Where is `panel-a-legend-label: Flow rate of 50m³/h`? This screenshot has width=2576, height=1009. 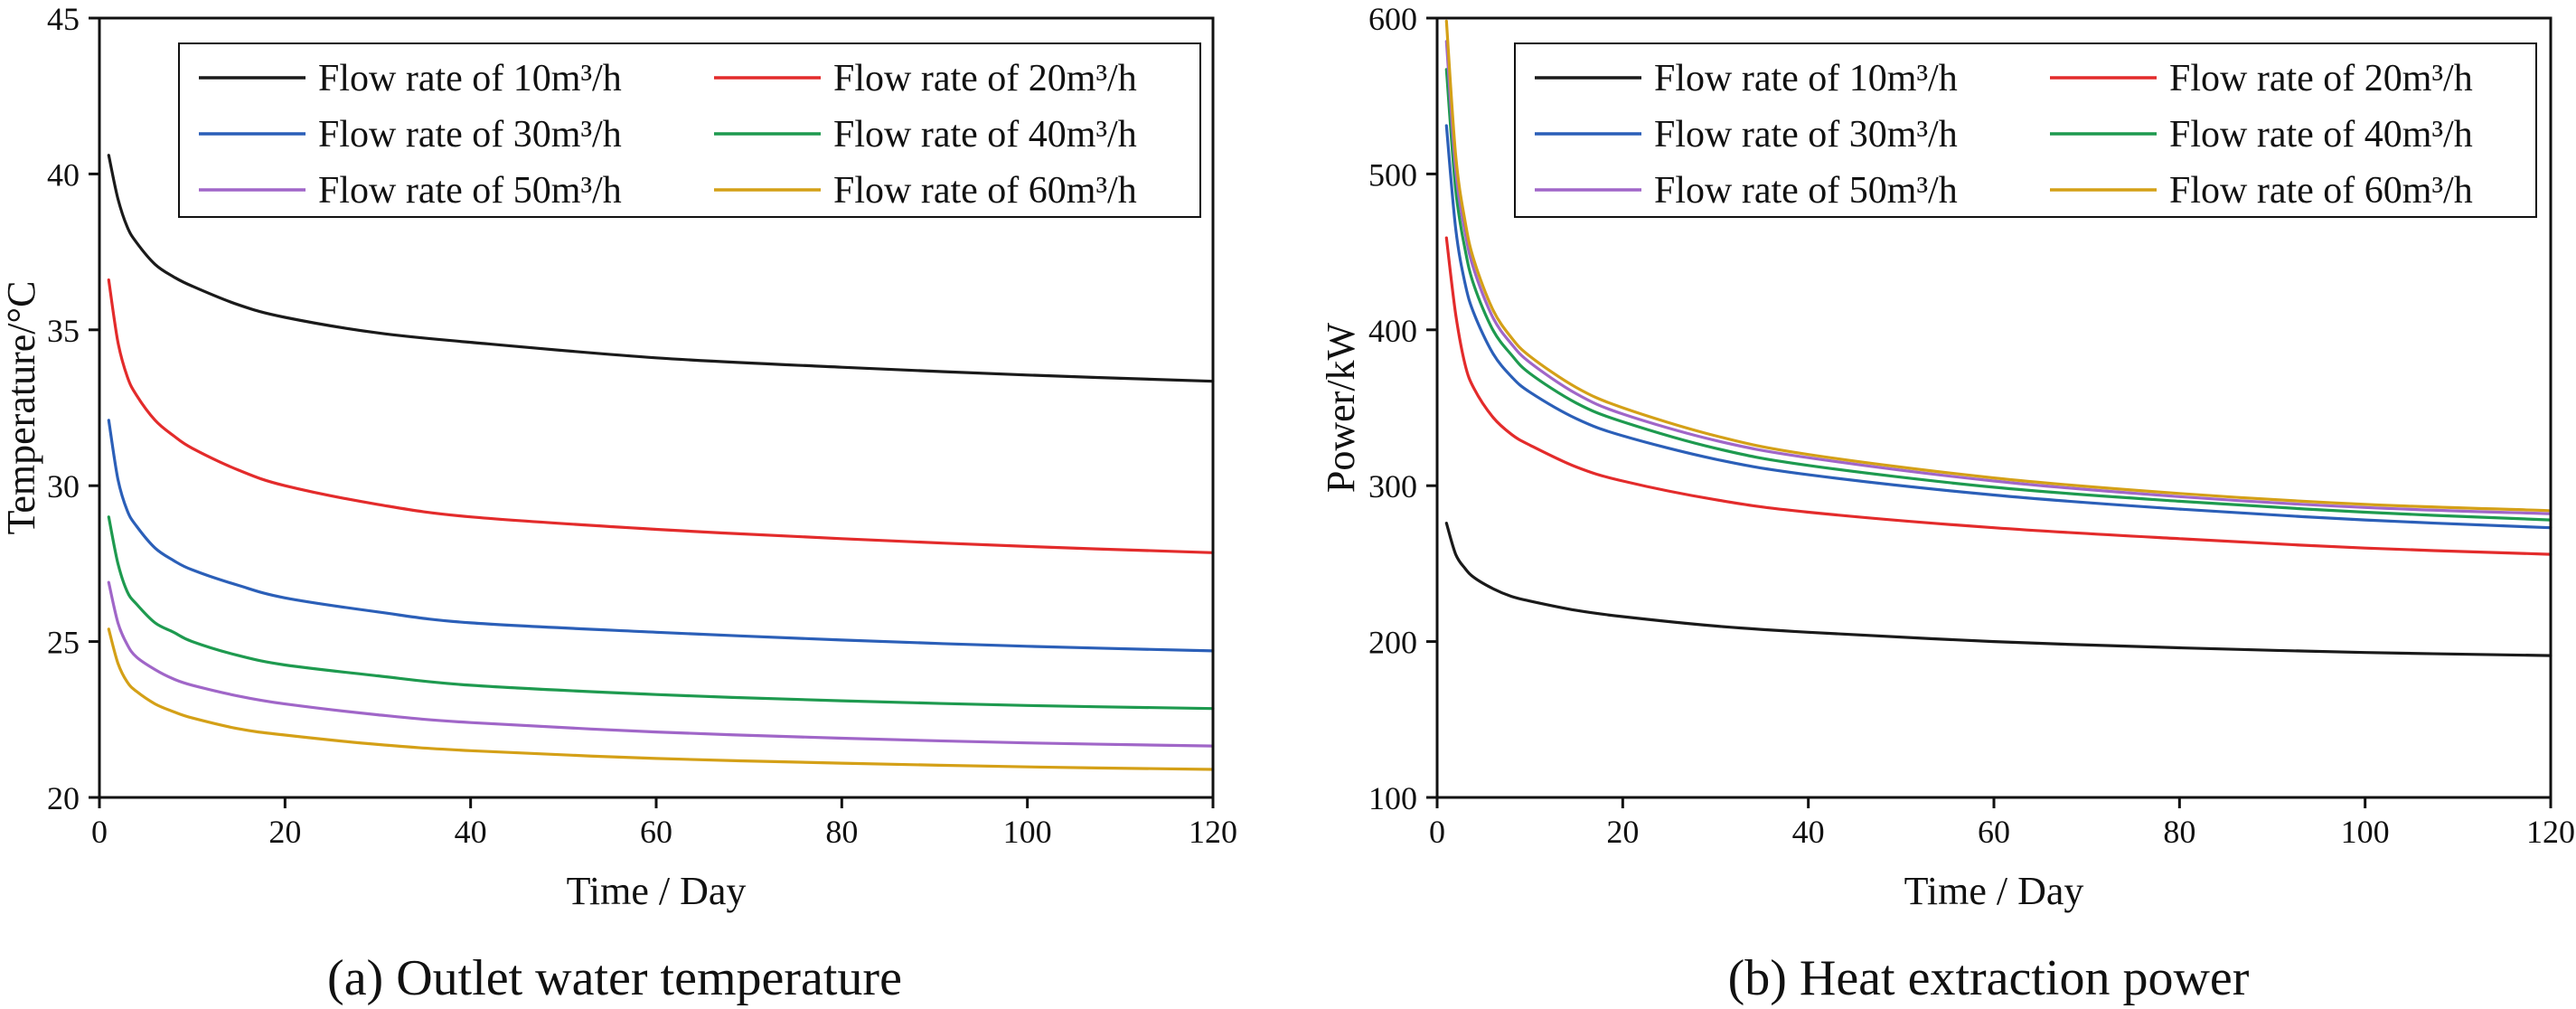 panel-a-legend-label: Flow rate of 50m³/h is located at coordinates (470, 191).